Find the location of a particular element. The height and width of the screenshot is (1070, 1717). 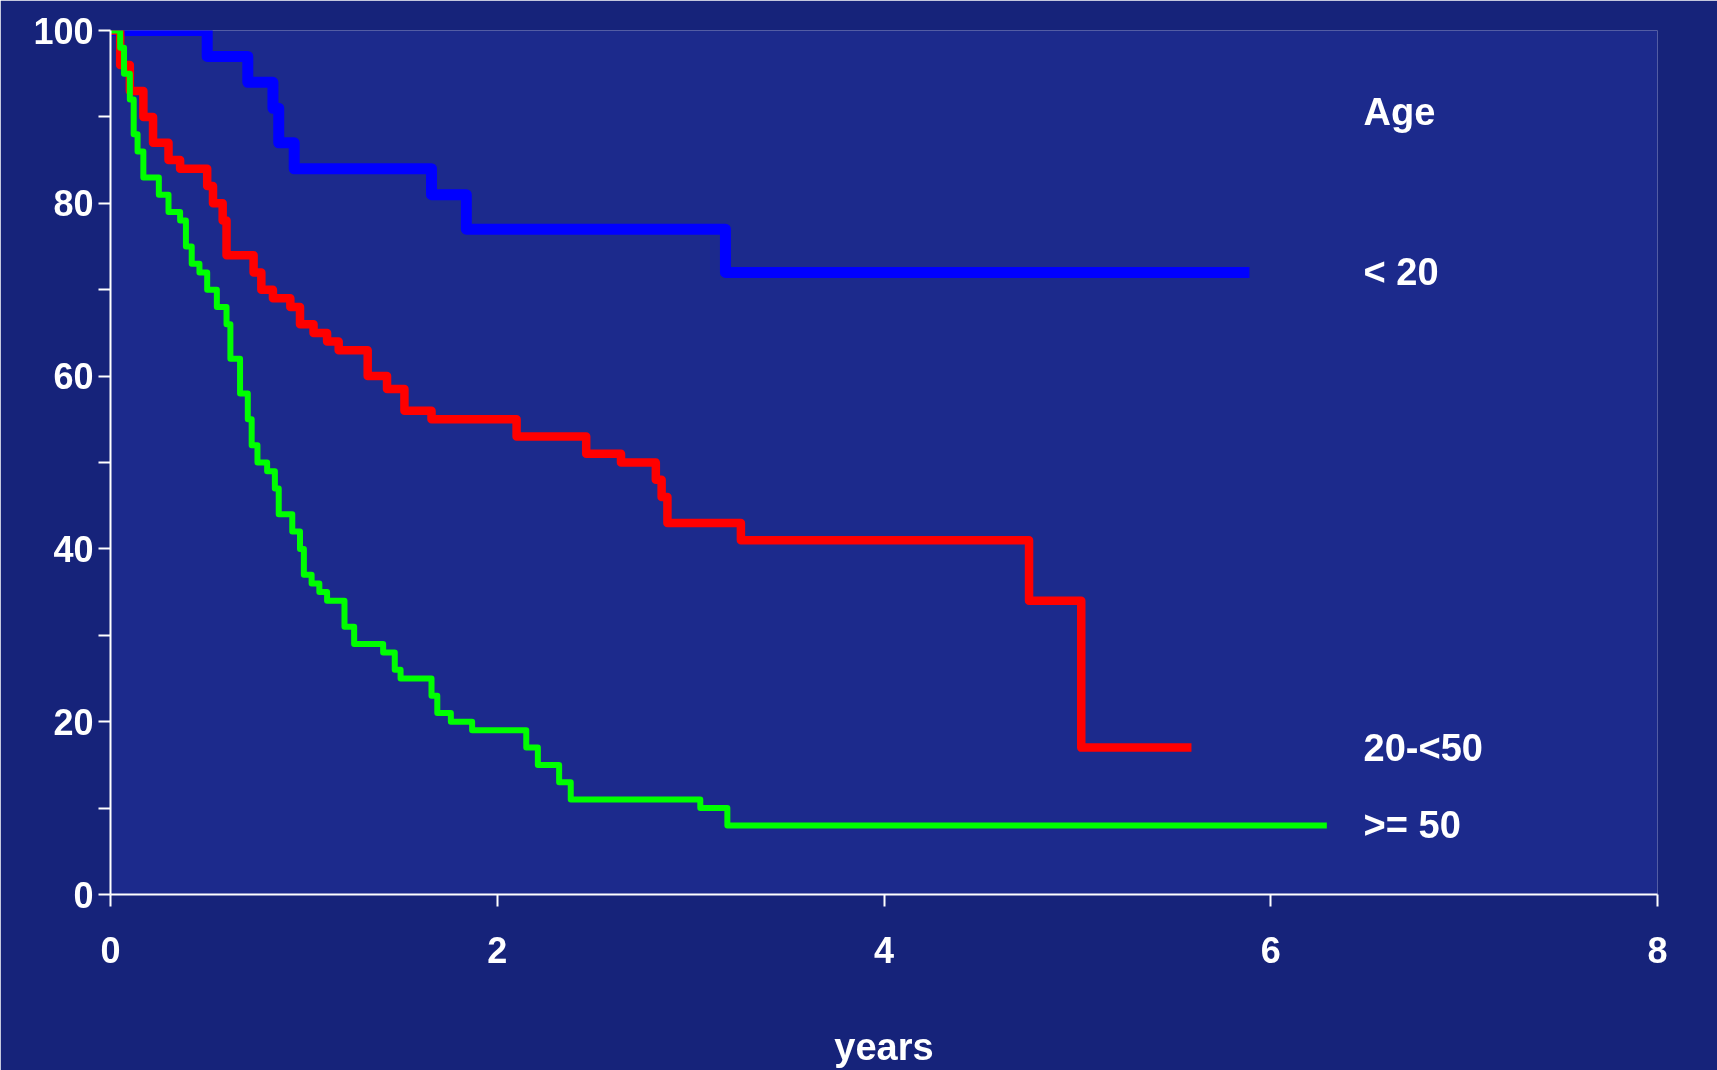

y-tick-label: 100 is located at coordinates (63, 31).